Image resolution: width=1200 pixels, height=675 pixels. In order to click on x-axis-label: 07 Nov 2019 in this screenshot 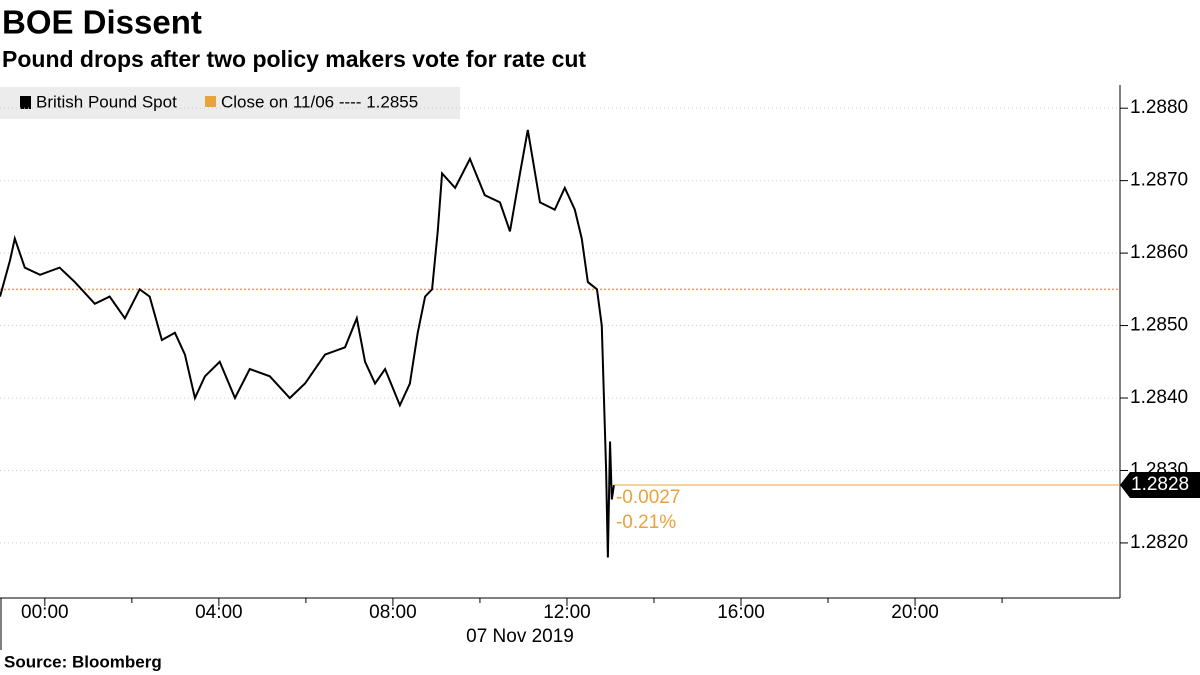, I will do `click(520, 636)`.